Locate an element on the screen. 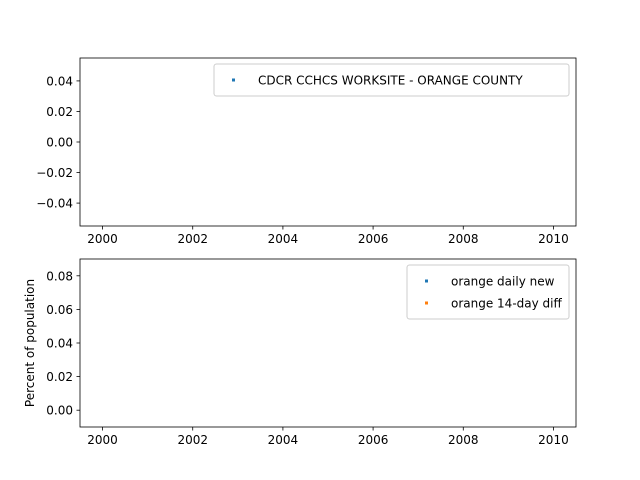  top-subplot-x-tick-label: 2002 is located at coordinates (192, 239).